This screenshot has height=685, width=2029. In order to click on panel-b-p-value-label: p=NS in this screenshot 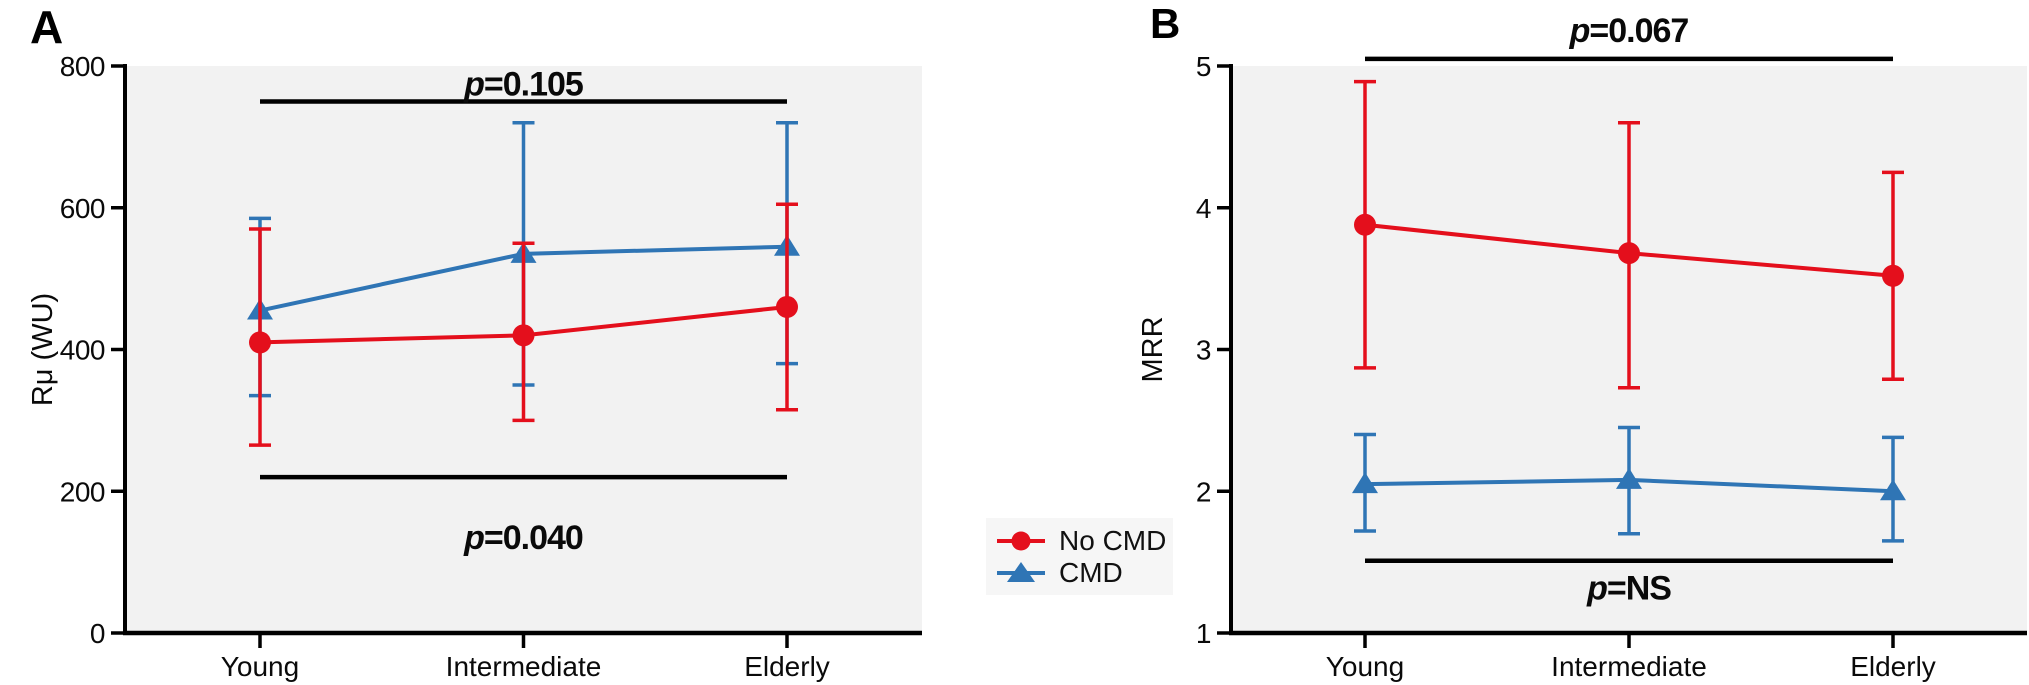, I will do `click(1628, 589)`.